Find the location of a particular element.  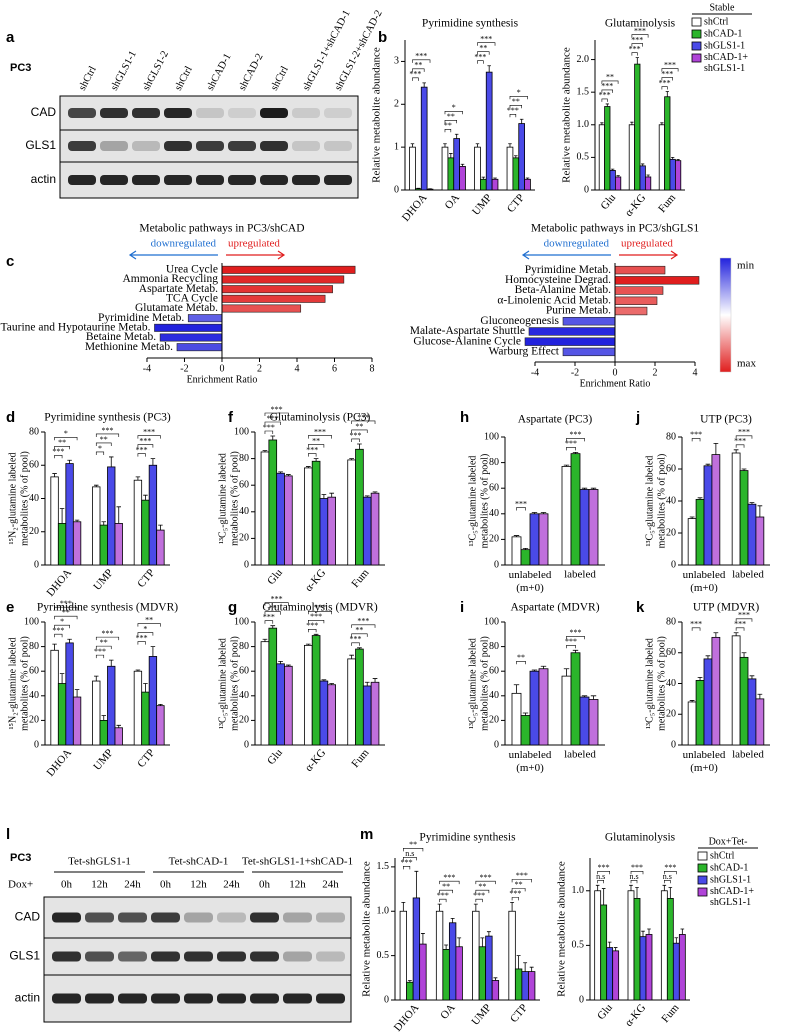

legend-label: shCAD-1+ shGLS1-1 is located at coordinates (732, 897).